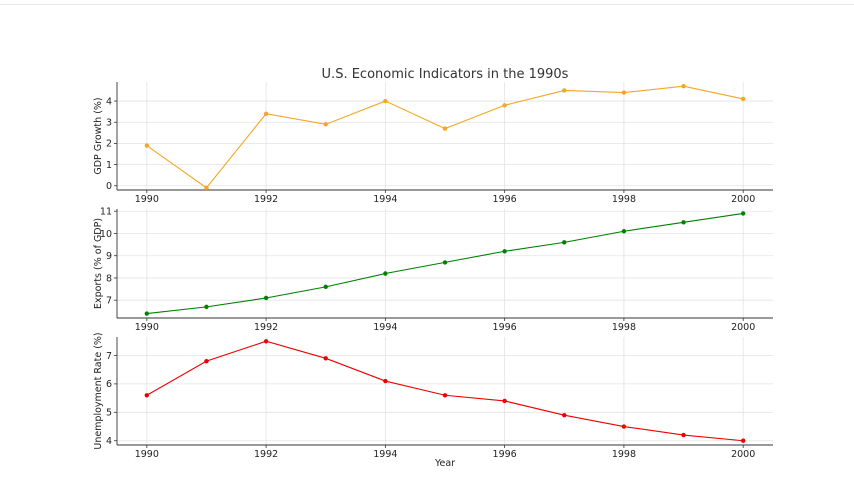  I want to click on y-tick-label: 11, so click(106, 212).